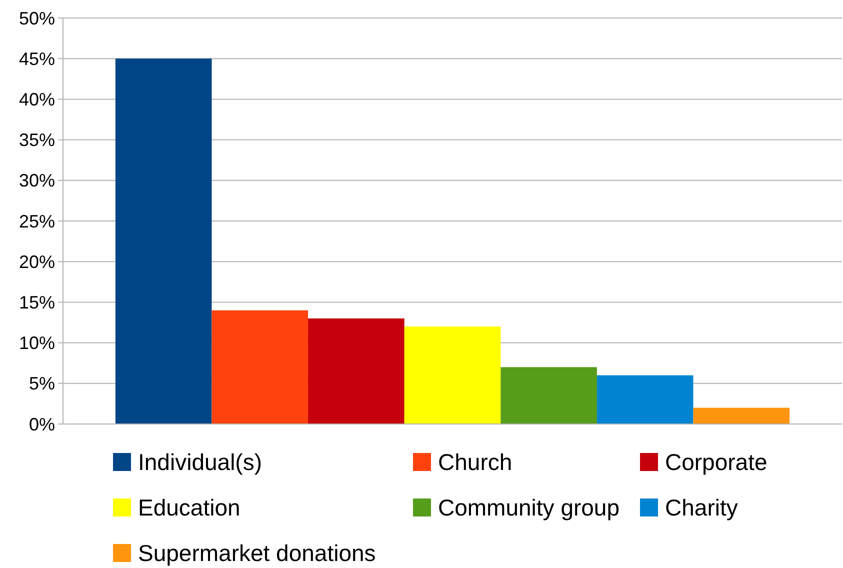 The width and height of the screenshot is (843, 568). Describe the element at coordinates (257, 553) in the screenshot. I see `legend-label: Supermarket donations` at that location.